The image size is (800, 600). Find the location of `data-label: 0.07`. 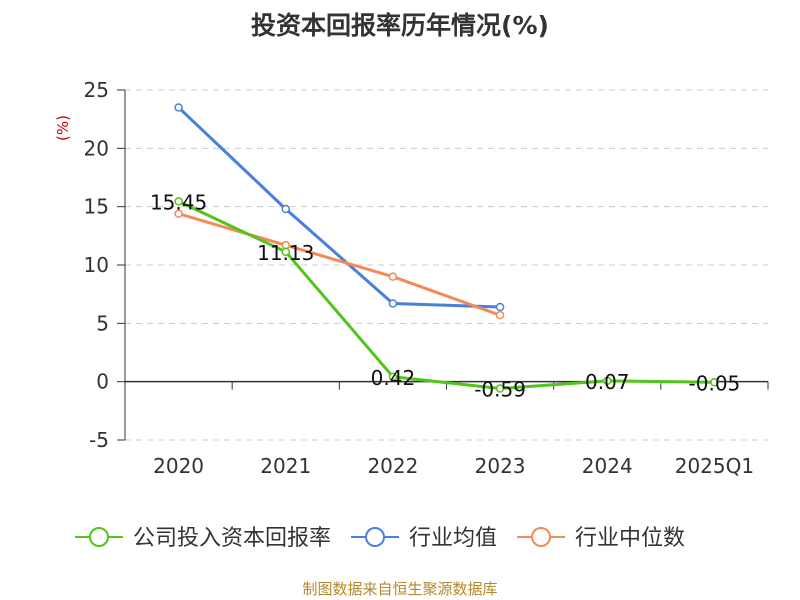

data-label: 0.07 is located at coordinates (607, 382).